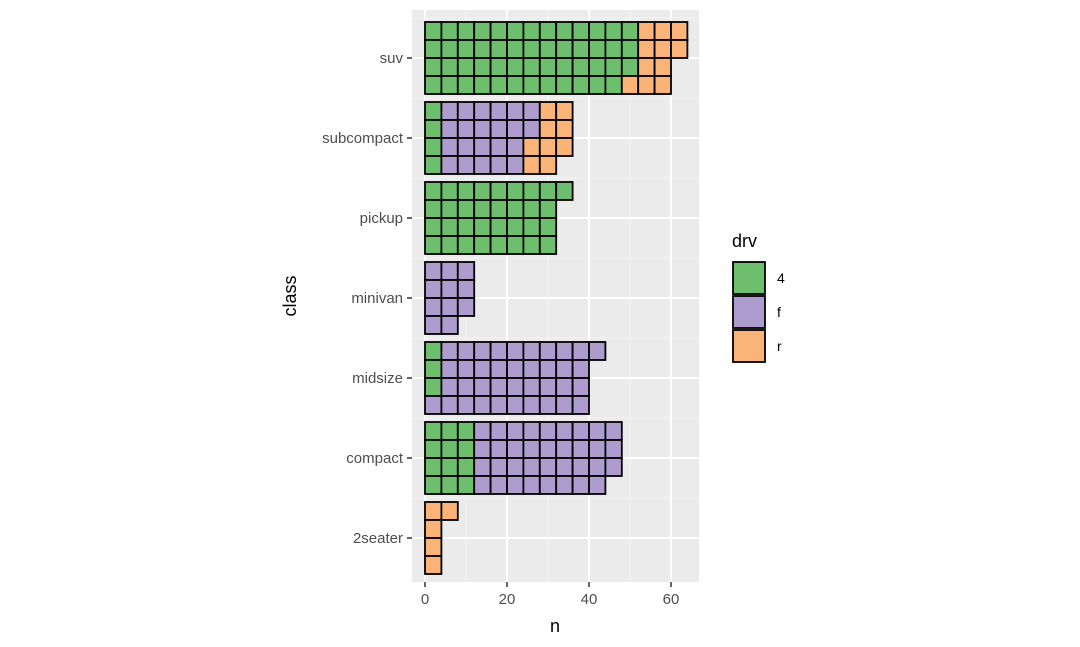 This screenshot has height=647, width=1080. What do you see at coordinates (781, 278) in the screenshot?
I see `legend-label: 4` at bounding box center [781, 278].